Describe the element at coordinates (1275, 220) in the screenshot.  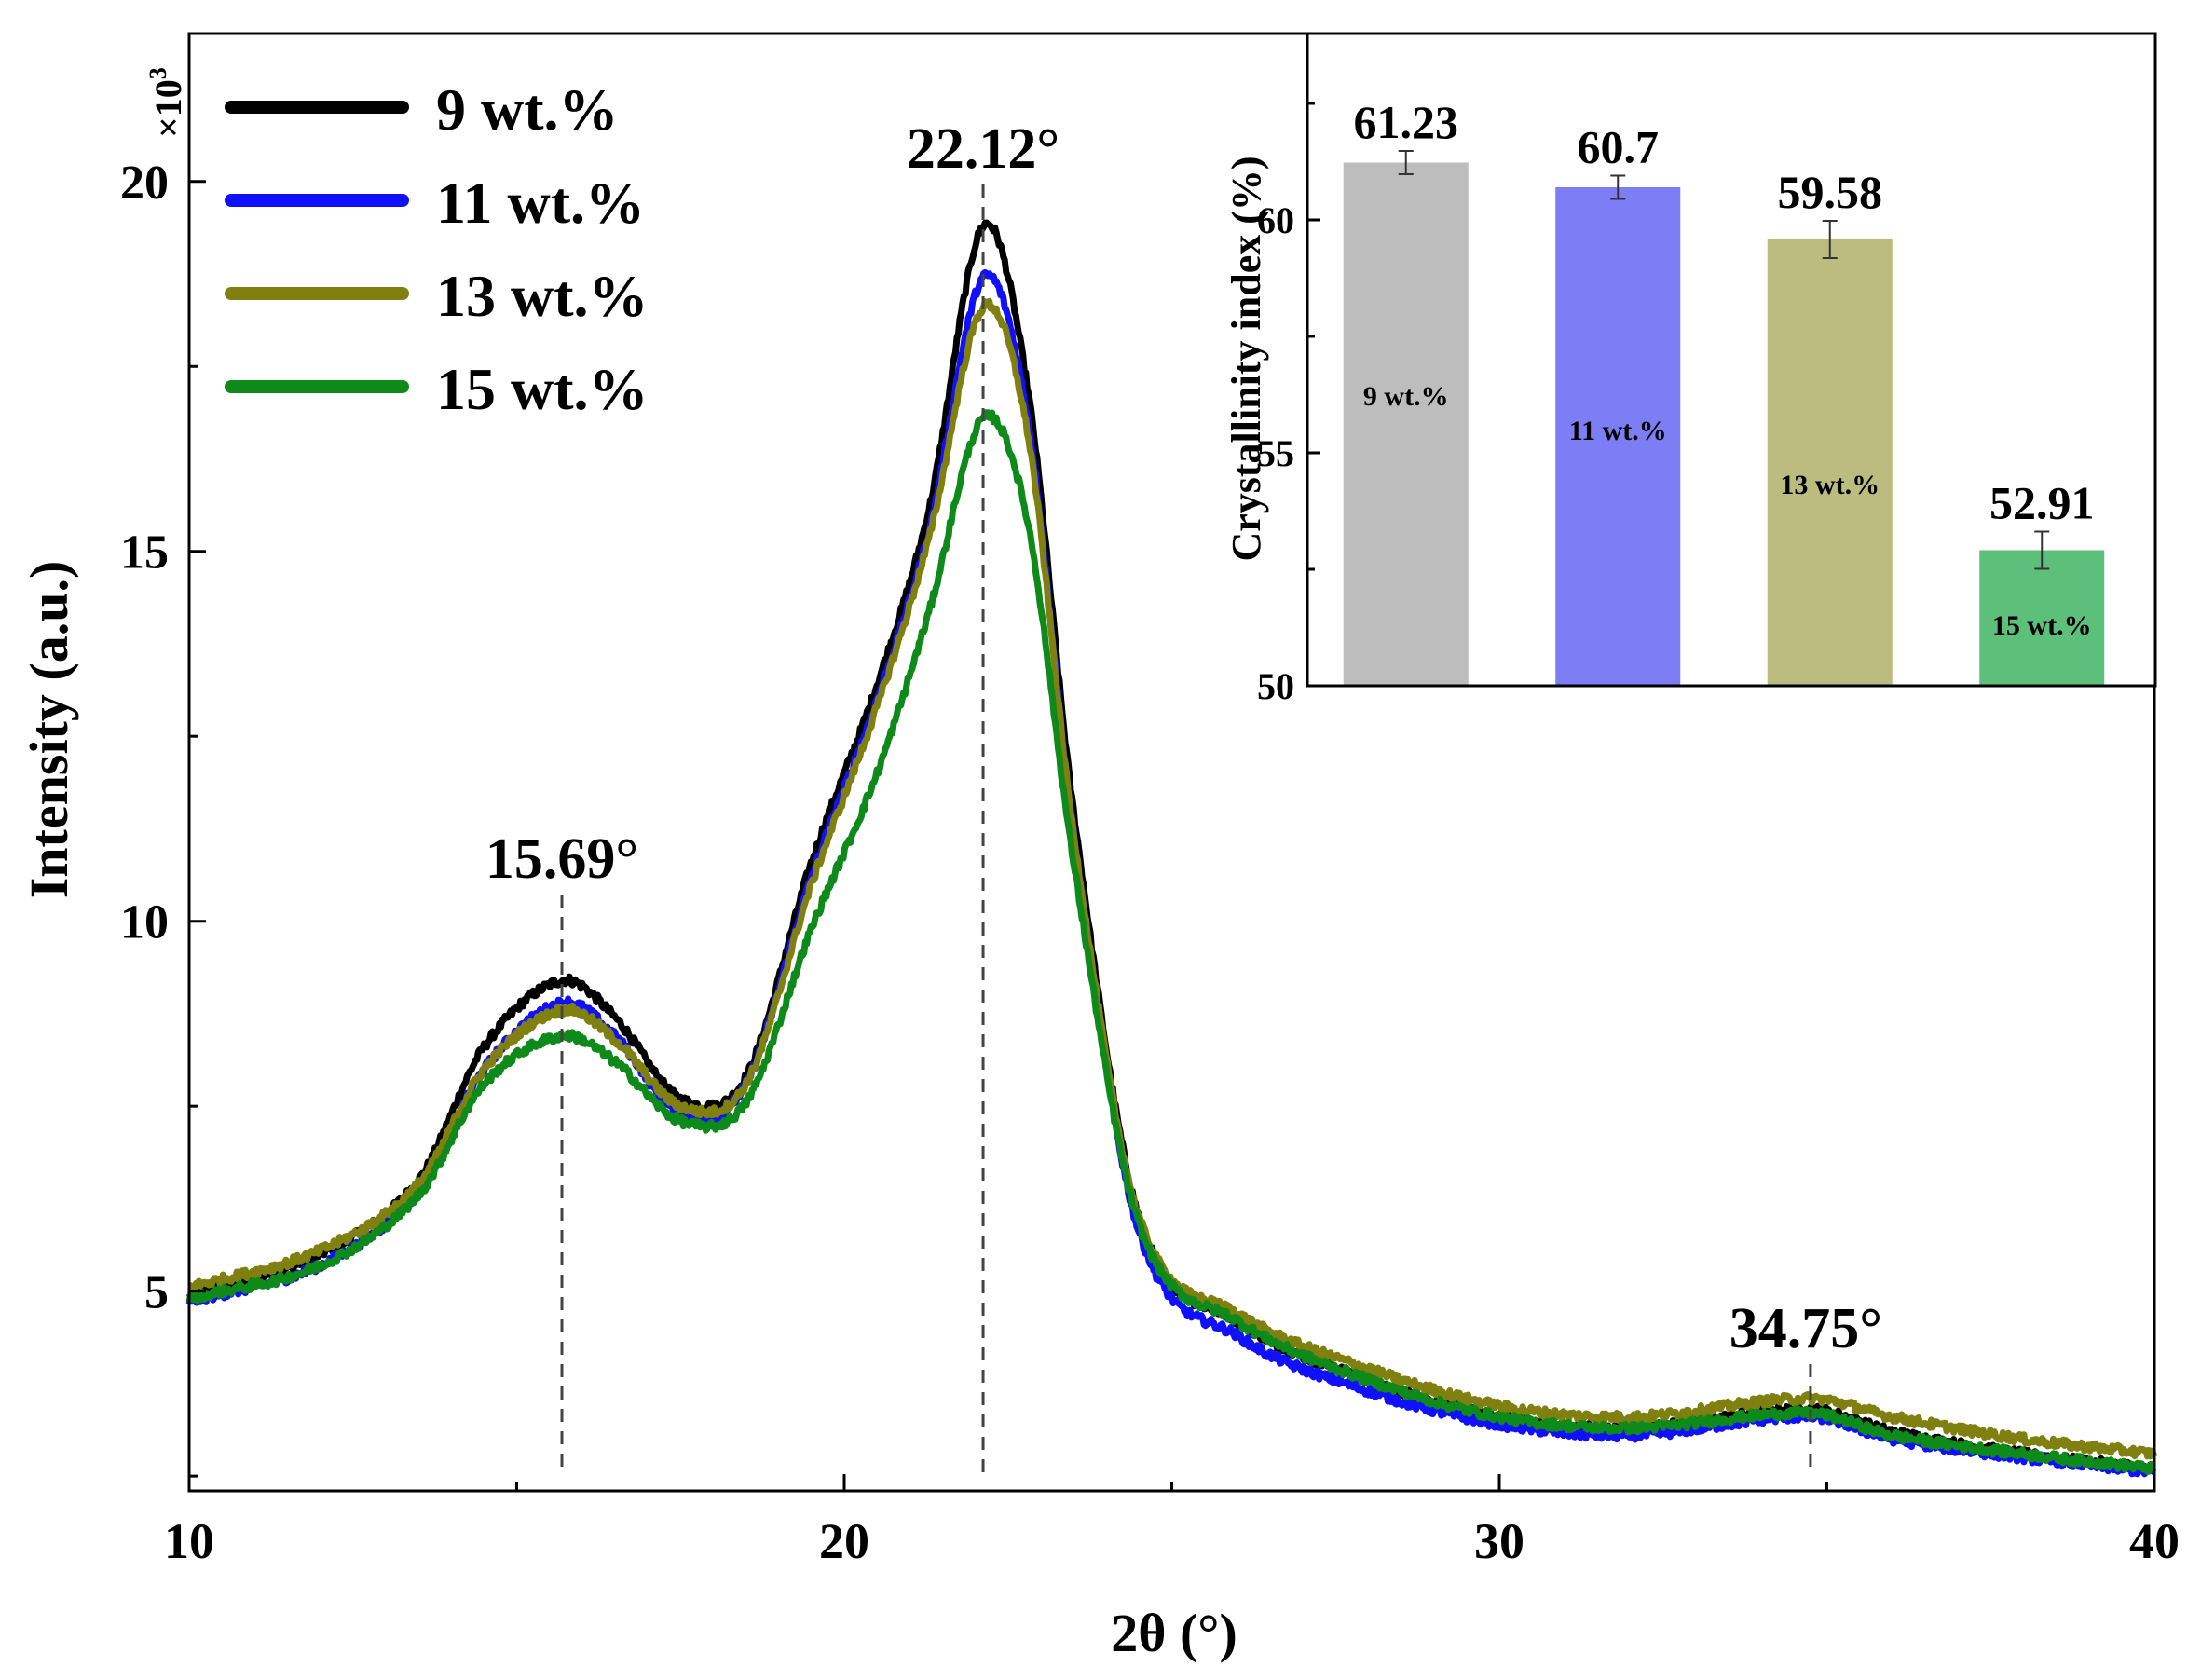
I see `inset-y-tick-label: 60` at that location.